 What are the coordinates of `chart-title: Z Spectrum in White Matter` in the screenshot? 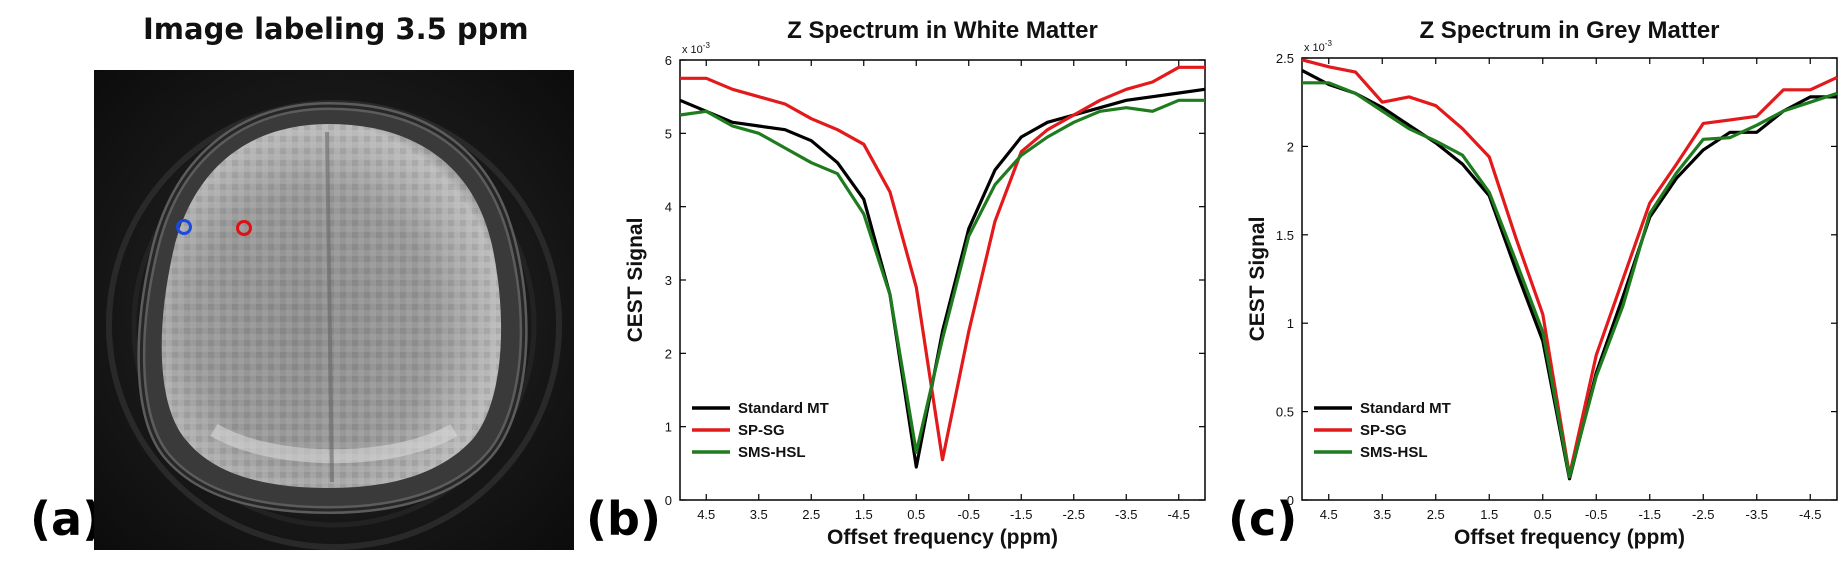 It's located at (942, 32).